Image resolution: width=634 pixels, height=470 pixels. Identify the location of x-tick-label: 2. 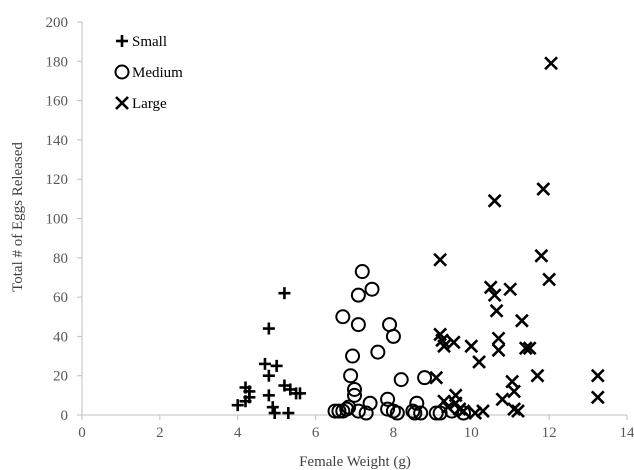
(160, 433).